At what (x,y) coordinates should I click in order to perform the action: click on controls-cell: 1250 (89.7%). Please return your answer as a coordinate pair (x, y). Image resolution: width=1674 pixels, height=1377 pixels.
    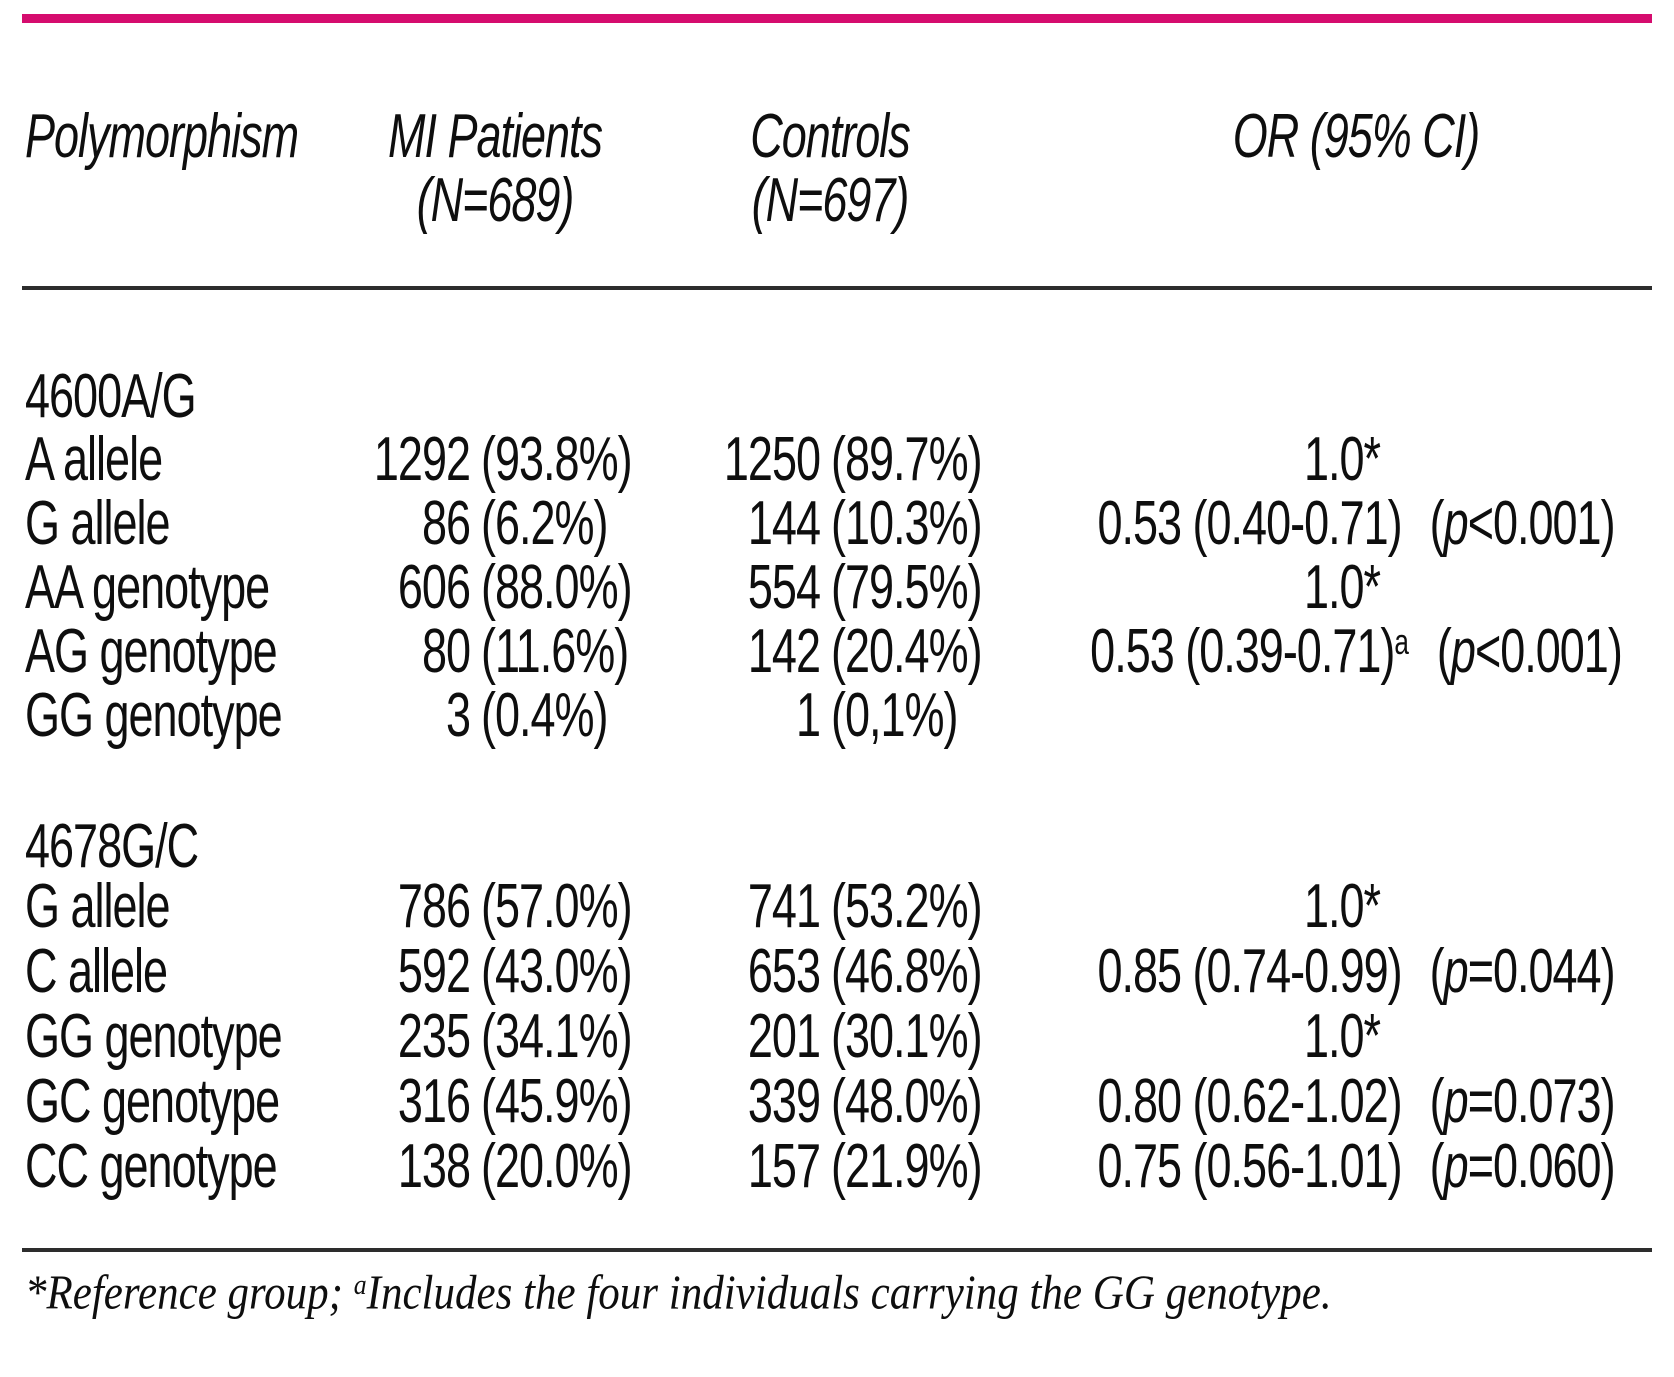
    Looking at the image, I should click on (853, 458).